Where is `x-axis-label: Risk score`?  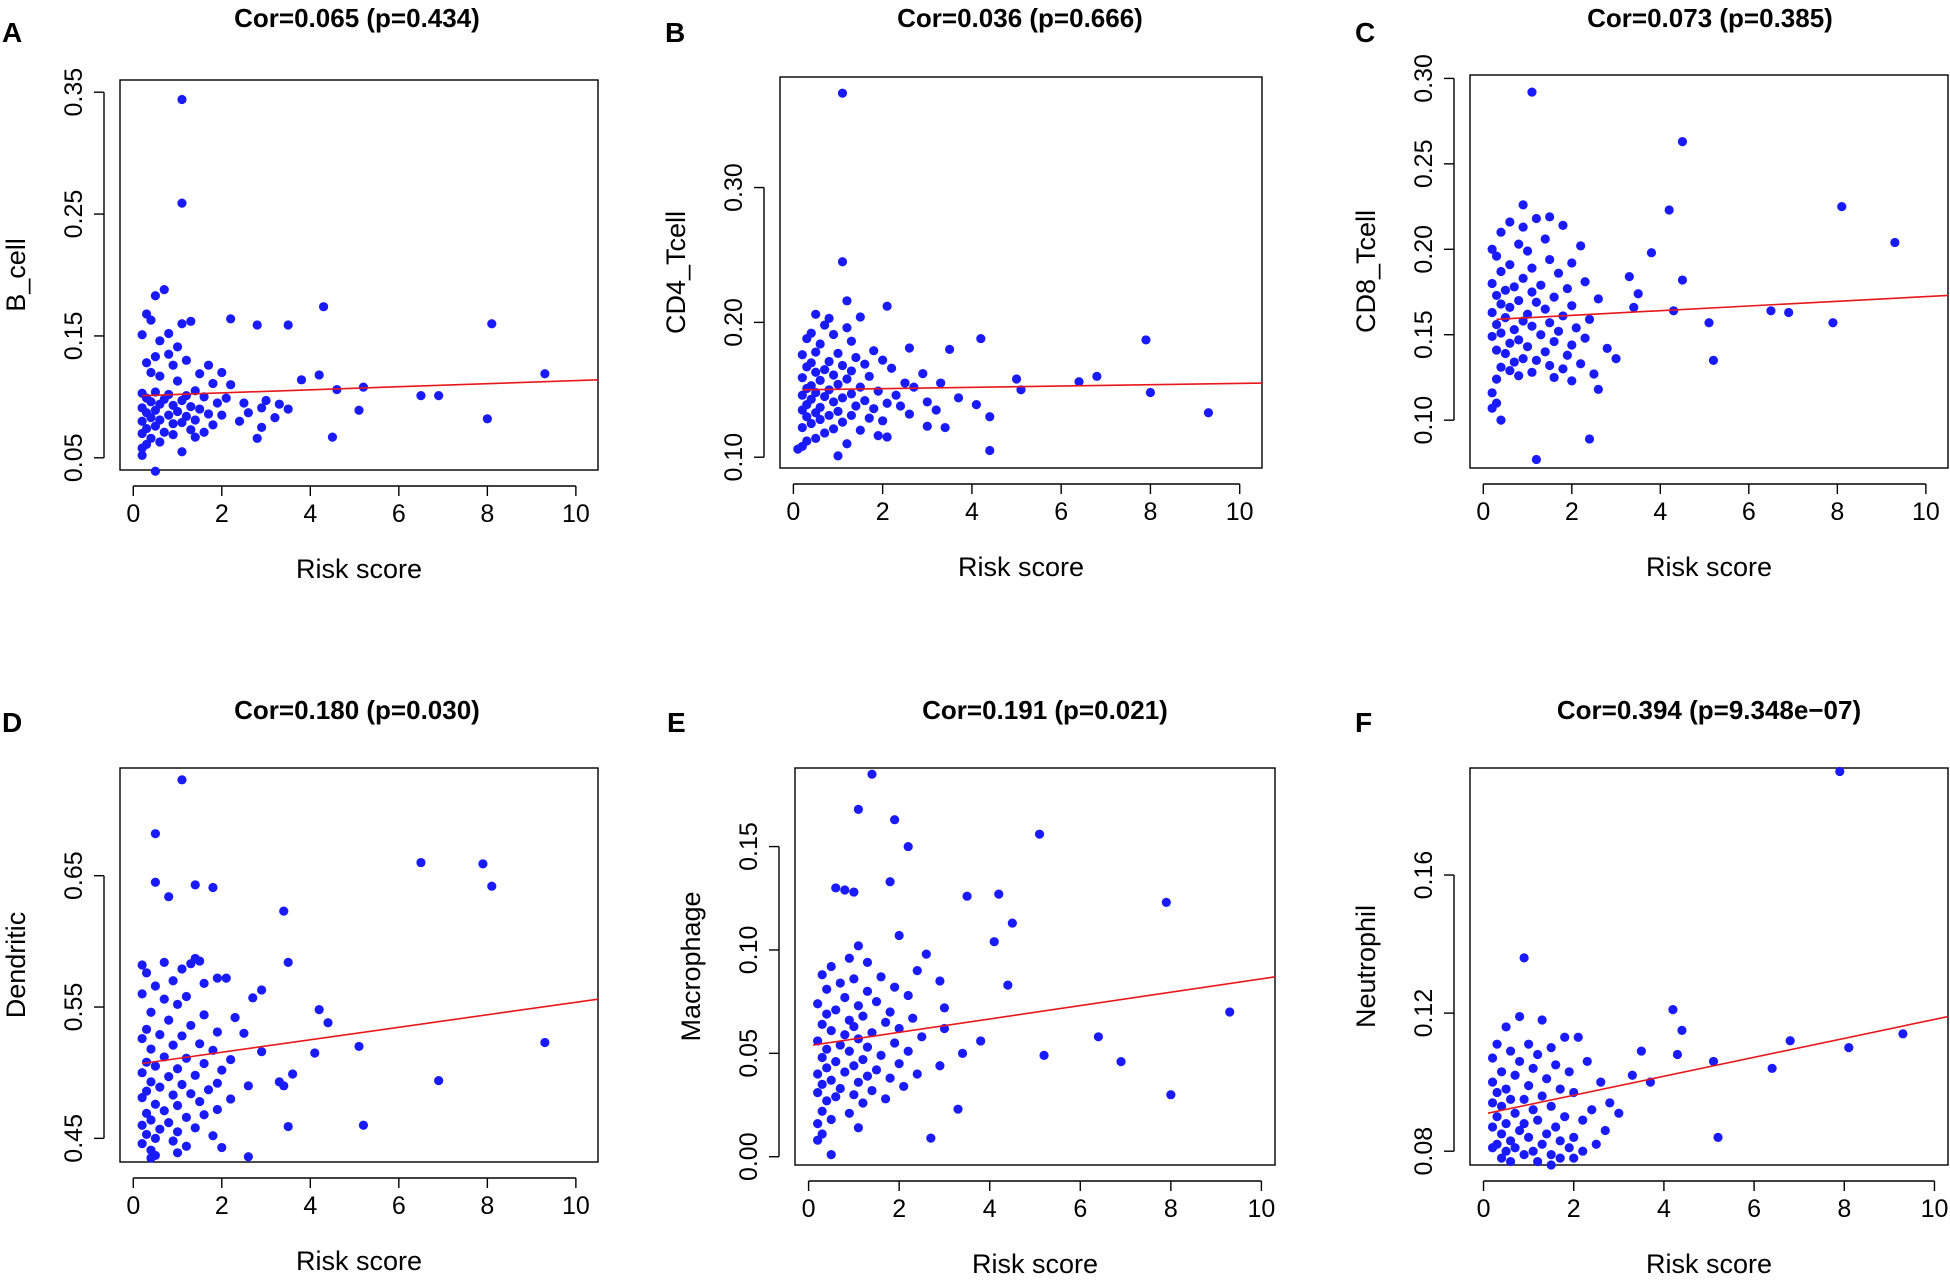
x-axis-label: Risk score is located at coordinates (1035, 1262).